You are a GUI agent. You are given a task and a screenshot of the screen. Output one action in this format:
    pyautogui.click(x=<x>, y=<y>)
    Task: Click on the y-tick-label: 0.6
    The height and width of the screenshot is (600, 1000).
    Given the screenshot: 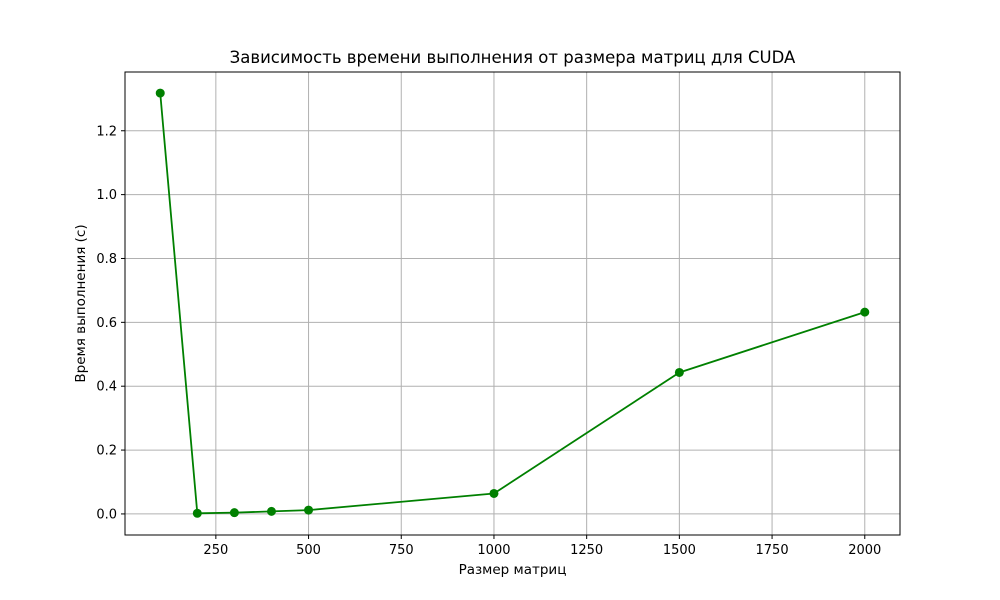 What is the action you would take?
    pyautogui.click(x=106, y=323)
    